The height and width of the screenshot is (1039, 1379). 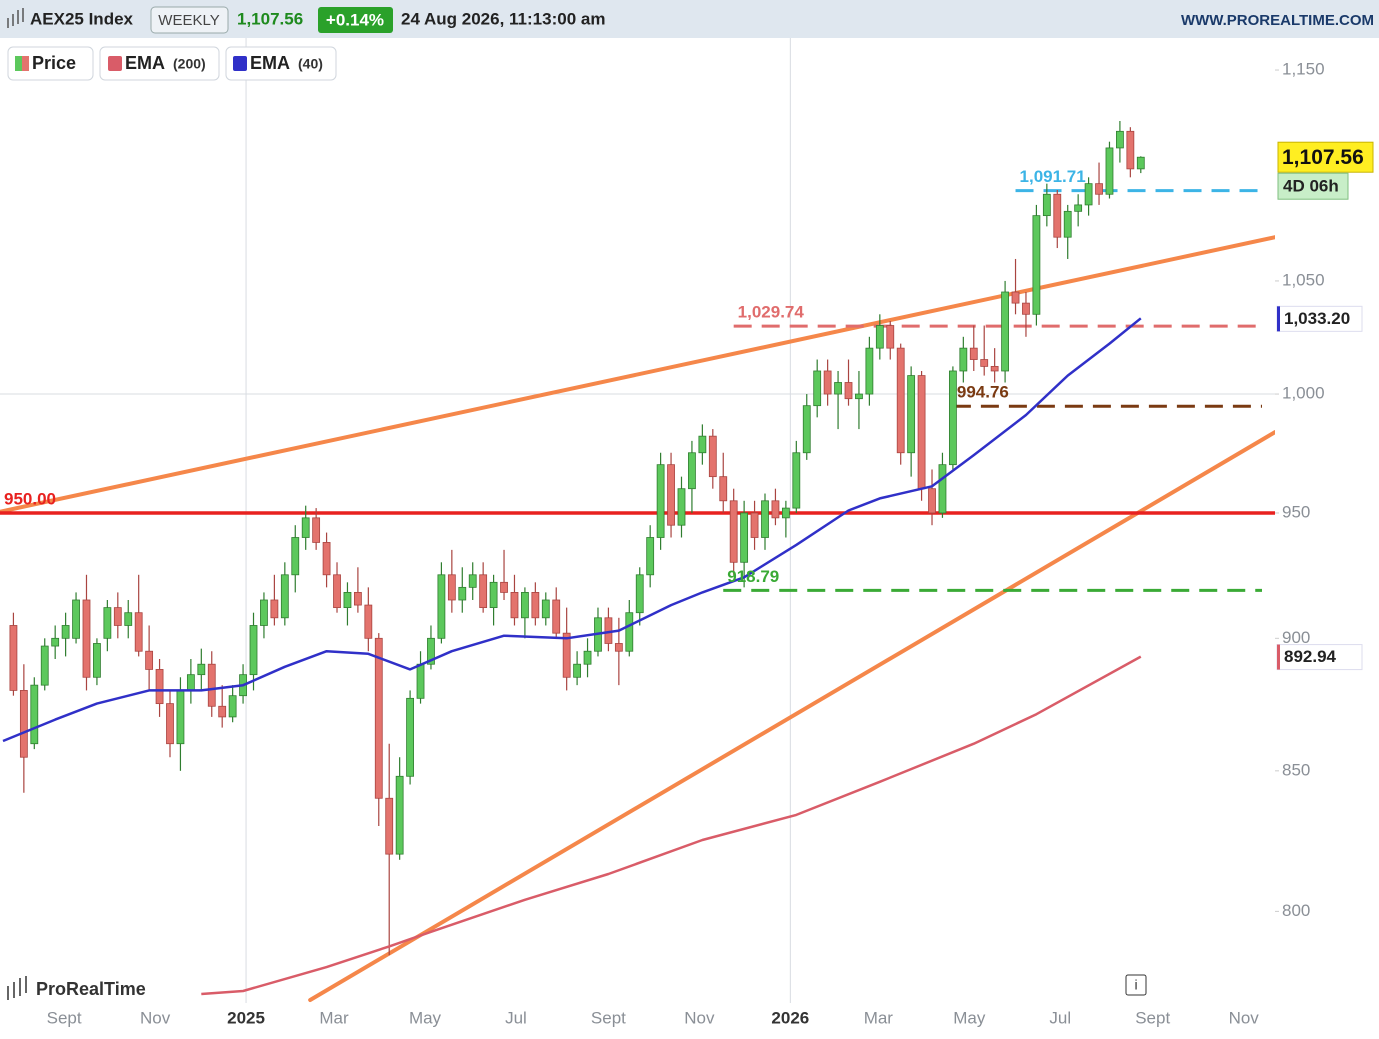 I want to click on x-tick-label: Mar, so click(x=879, y=1017).